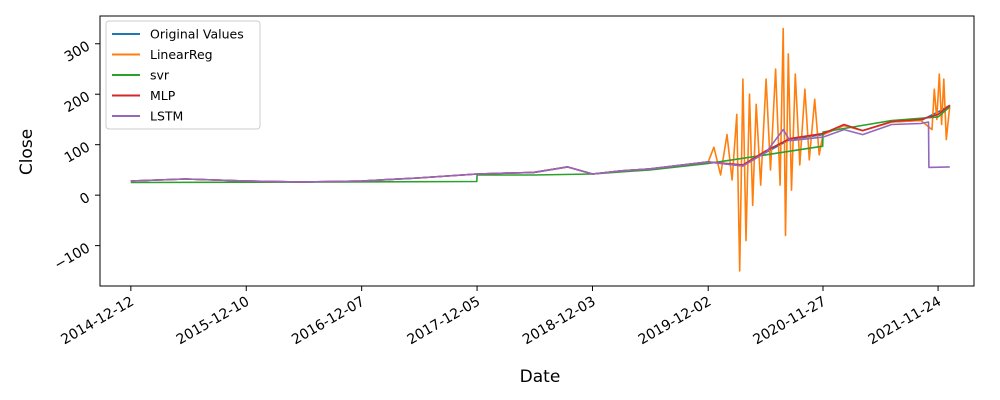 The width and height of the screenshot is (1000, 400). I want to click on y-tick-label: −100, so click(72, 256).